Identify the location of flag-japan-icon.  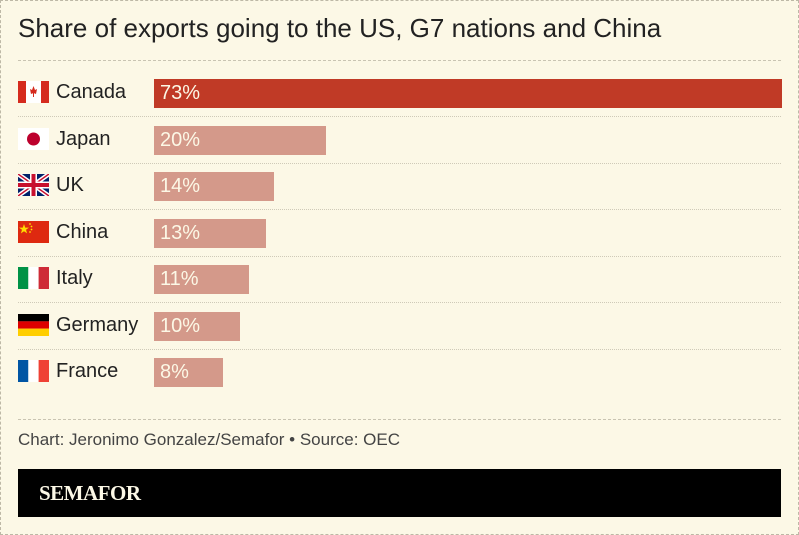
(33, 138).